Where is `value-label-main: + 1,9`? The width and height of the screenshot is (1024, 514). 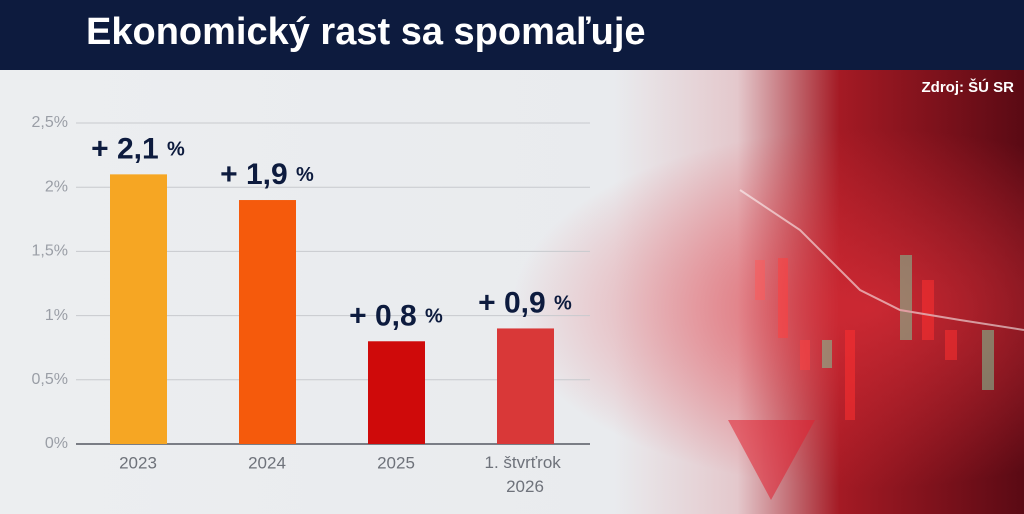
value-label-main: + 1,9 is located at coordinates (258, 174).